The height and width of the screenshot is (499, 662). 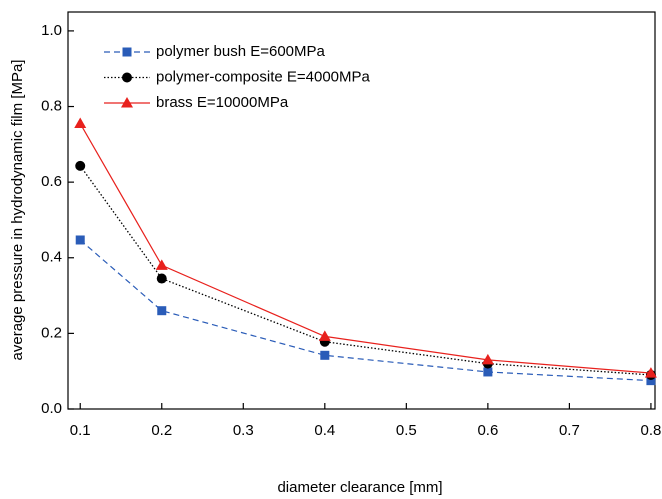 I want to click on legend-label: polymer bush E=600MPa, so click(x=241, y=51).